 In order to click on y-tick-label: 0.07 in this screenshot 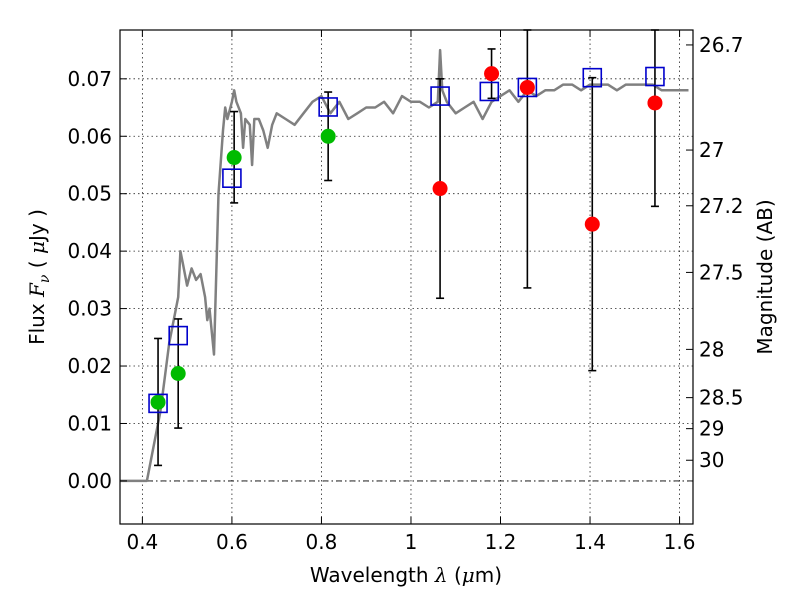, I will do `click(89, 79)`.